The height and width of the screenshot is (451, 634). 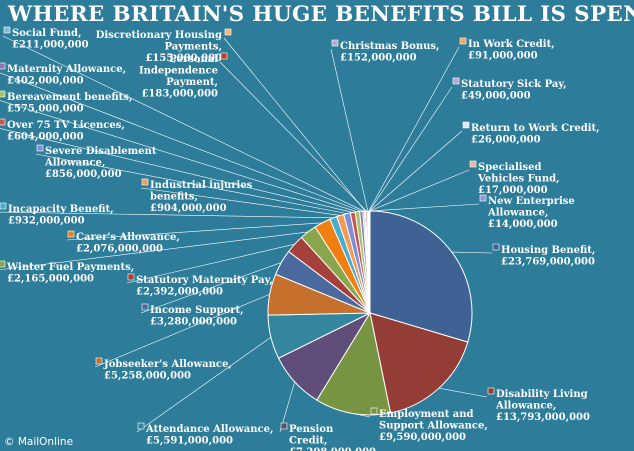 What do you see at coordinates (209, 429) in the screenshot?
I see `slice-name-label: Attendance Allowance,` at bounding box center [209, 429].